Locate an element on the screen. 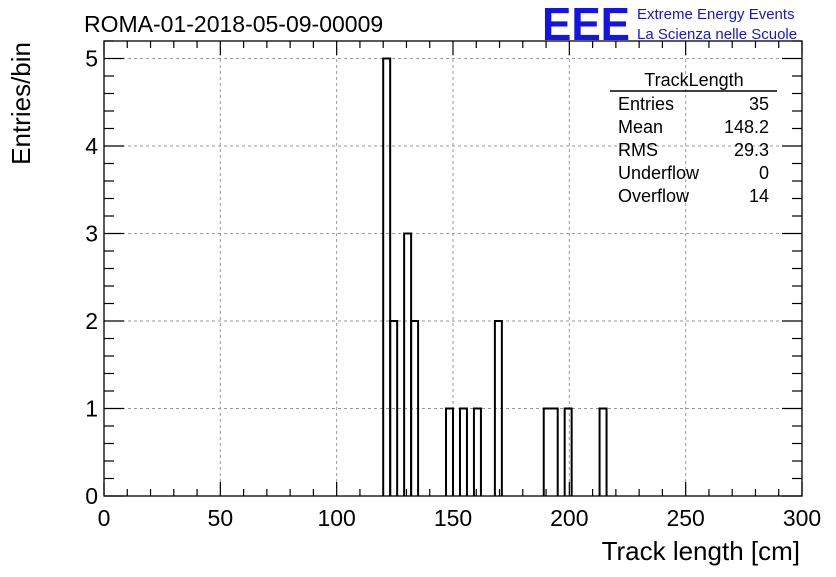 Image resolution: width=836 pixels, height=577 pixels. stats-row-label: Mean is located at coordinates (640, 127).